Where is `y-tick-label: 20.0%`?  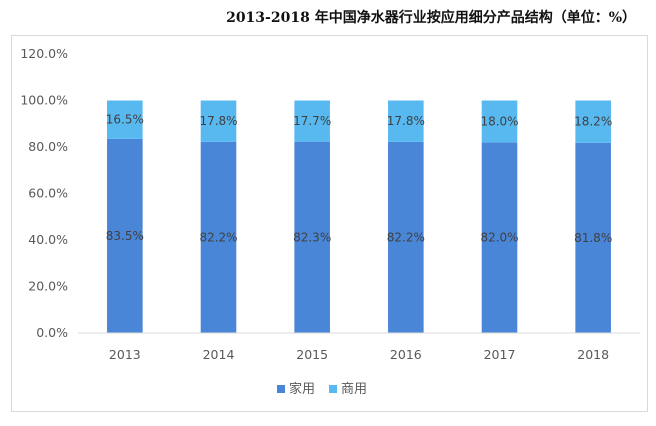
y-tick-label: 20.0% is located at coordinates (48, 286).